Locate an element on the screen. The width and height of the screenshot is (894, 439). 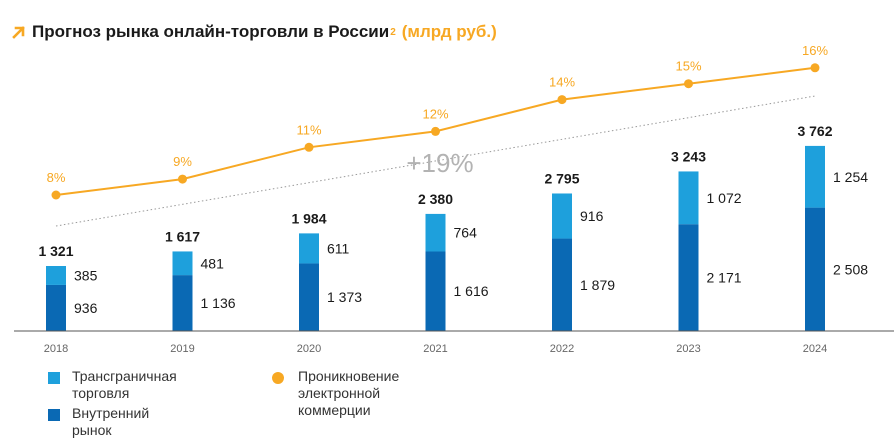
bar-cross-border-2023 is located at coordinates (688, 198).